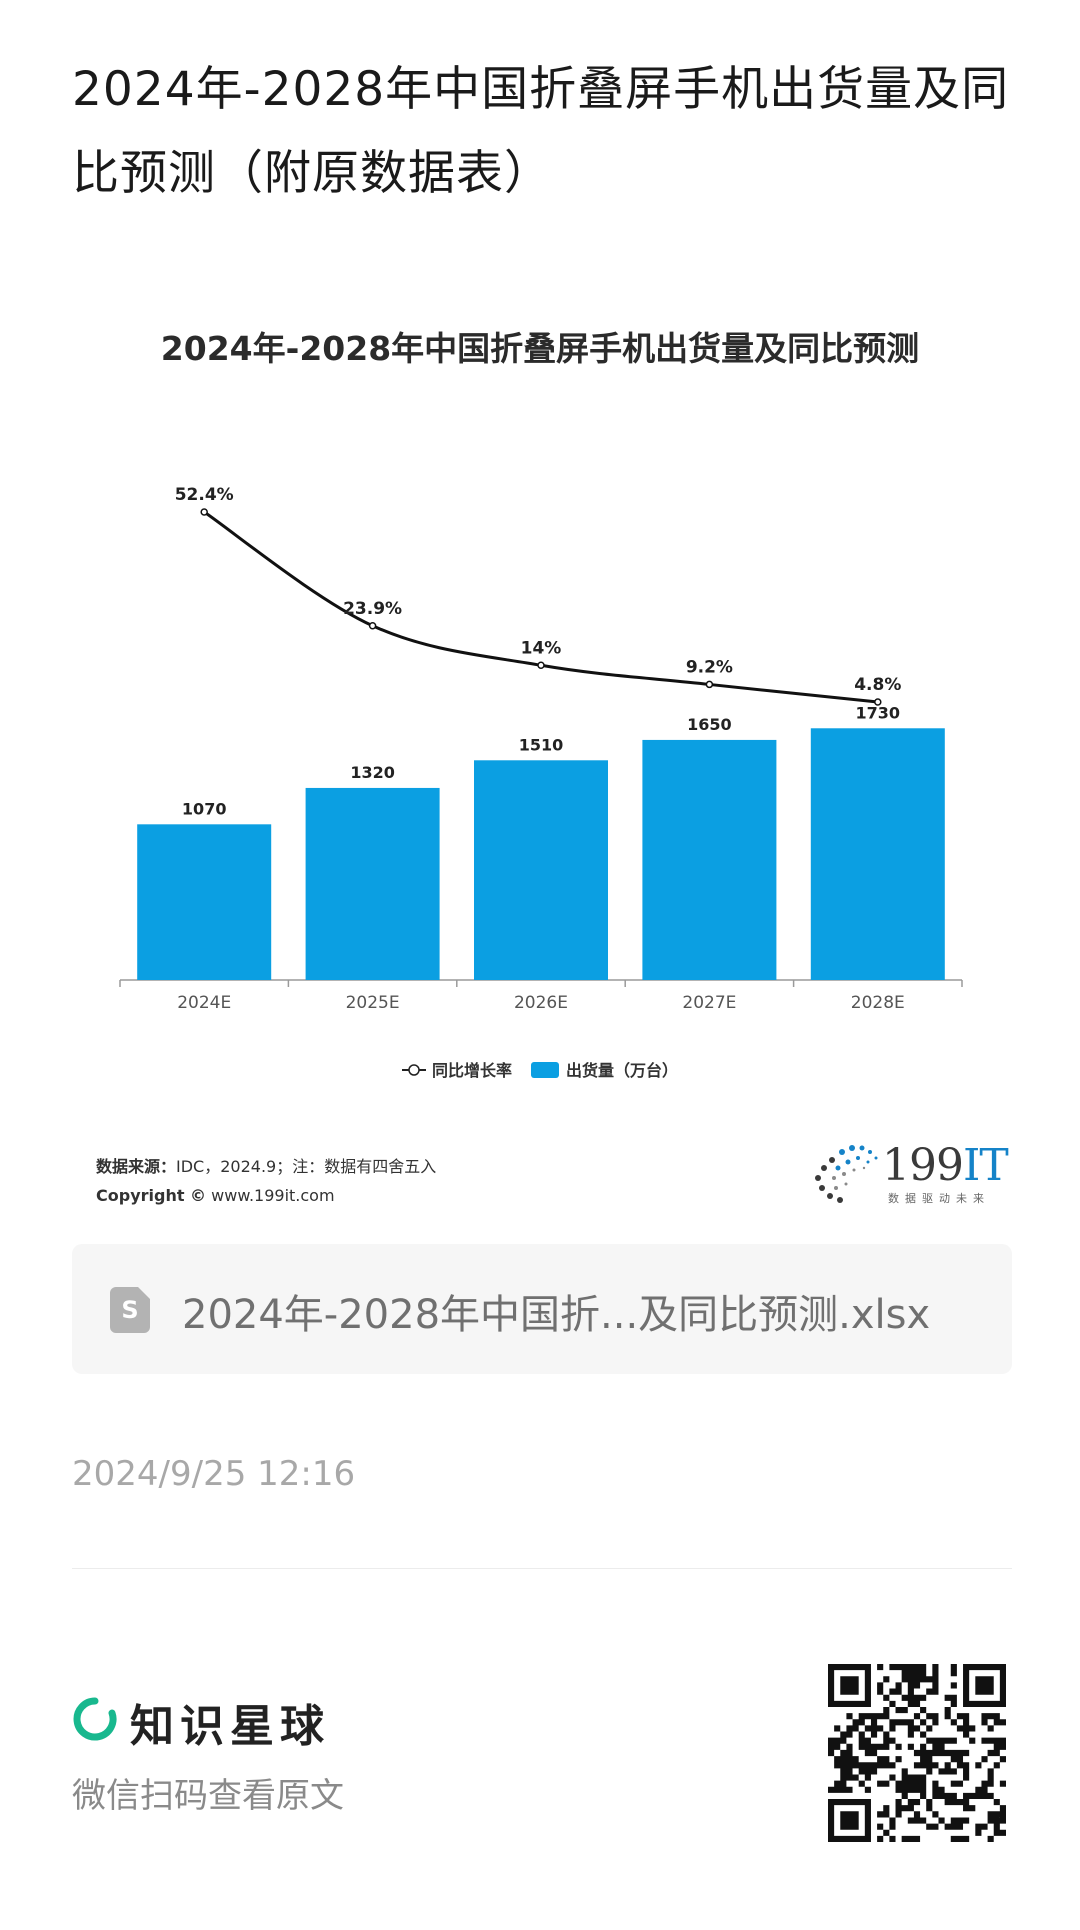 This screenshot has height=1930, width=1080. What do you see at coordinates (151, 1195) in the screenshot?
I see `copyright-label: Copyright ©` at bounding box center [151, 1195].